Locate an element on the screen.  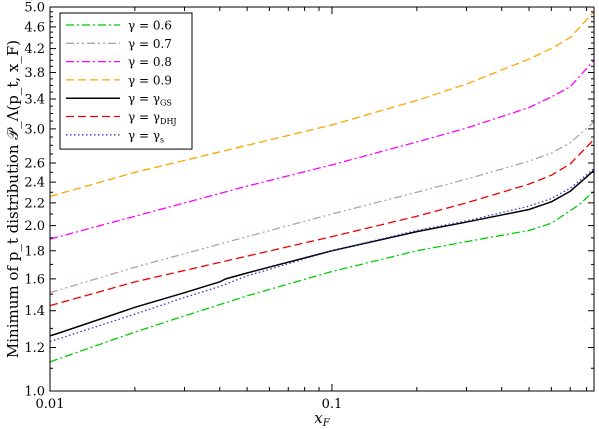
y-tick-label: 1.2 is located at coordinates (34, 348).